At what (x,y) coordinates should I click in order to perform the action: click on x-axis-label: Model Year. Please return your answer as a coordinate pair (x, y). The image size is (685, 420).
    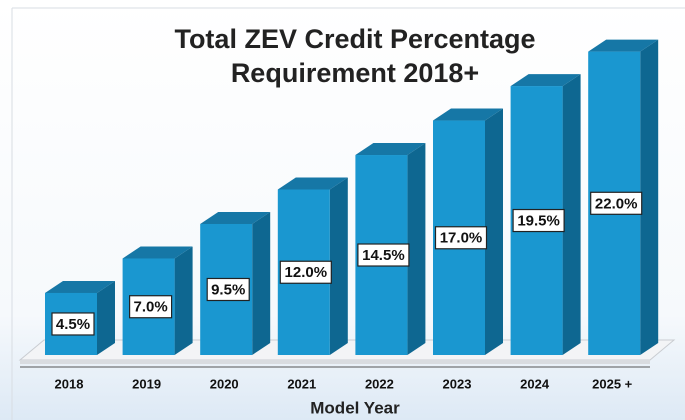
    Looking at the image, I should click on (355, 407).